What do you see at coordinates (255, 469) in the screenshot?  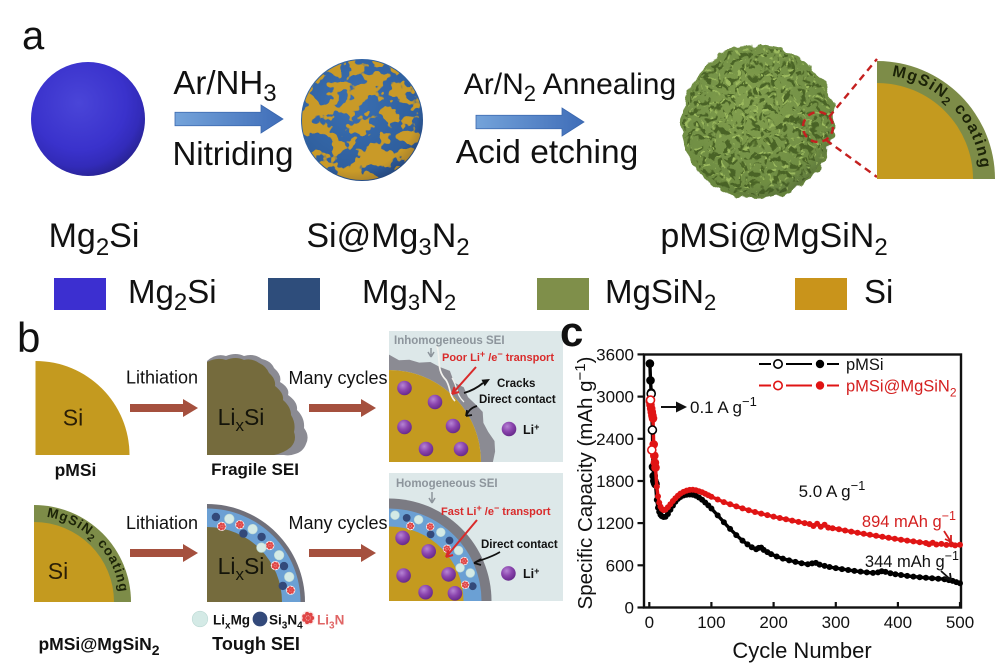 I see `svg-text: Fragile SEI` at bounding box center [255, 469].